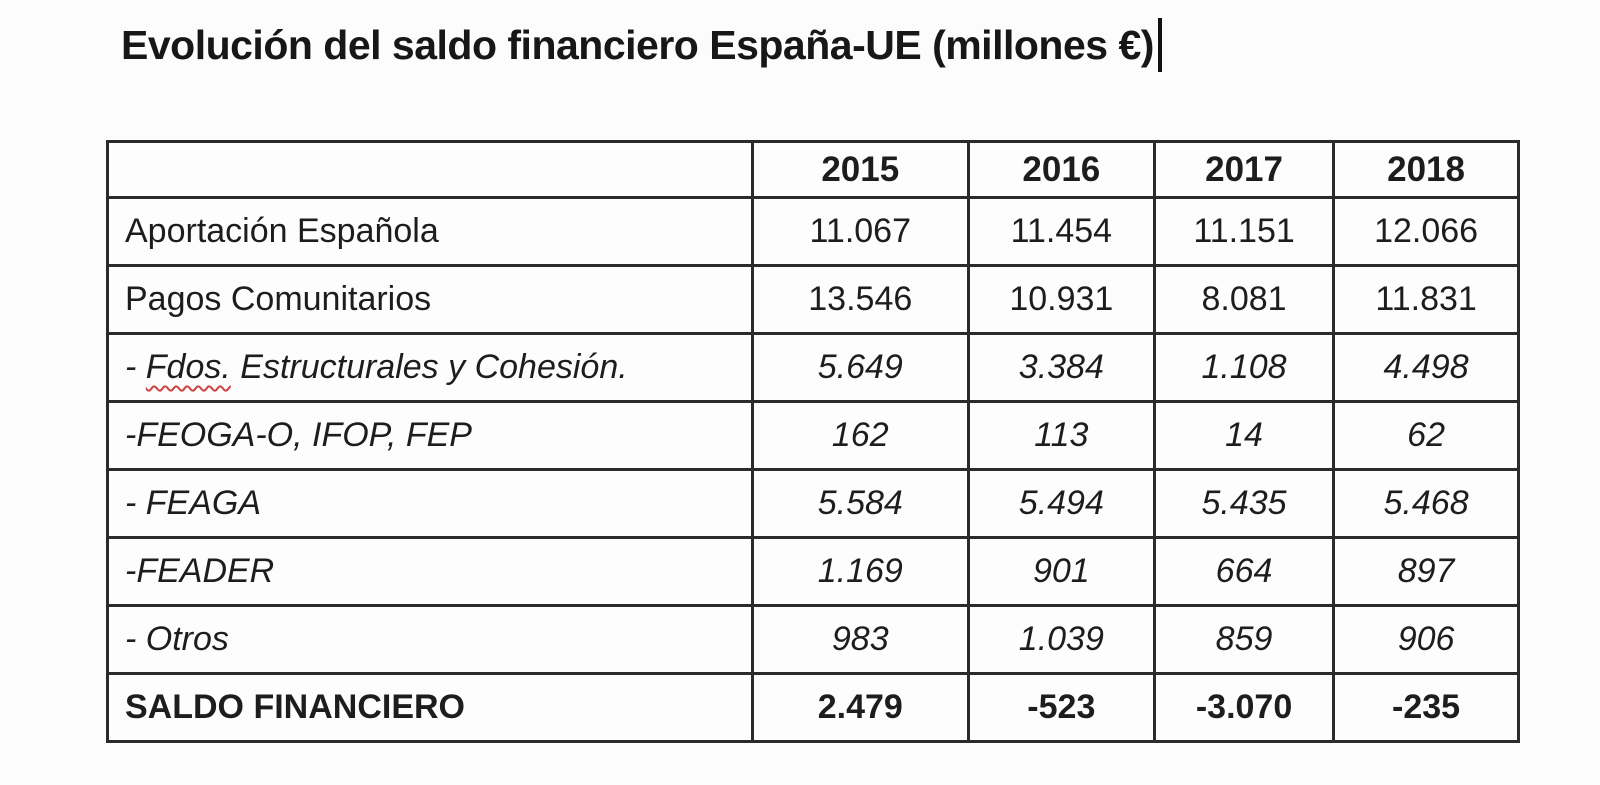  I want to click on row-label: Pagos Comunitarios, so click(430, 299).